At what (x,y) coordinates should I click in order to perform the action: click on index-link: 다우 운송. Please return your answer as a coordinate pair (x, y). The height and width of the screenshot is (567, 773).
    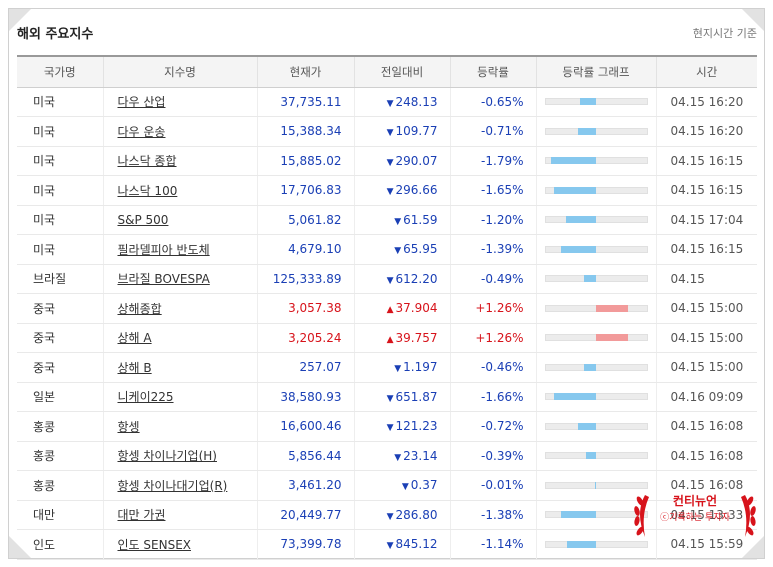
    Looking at the image, I should click on (141, 131).